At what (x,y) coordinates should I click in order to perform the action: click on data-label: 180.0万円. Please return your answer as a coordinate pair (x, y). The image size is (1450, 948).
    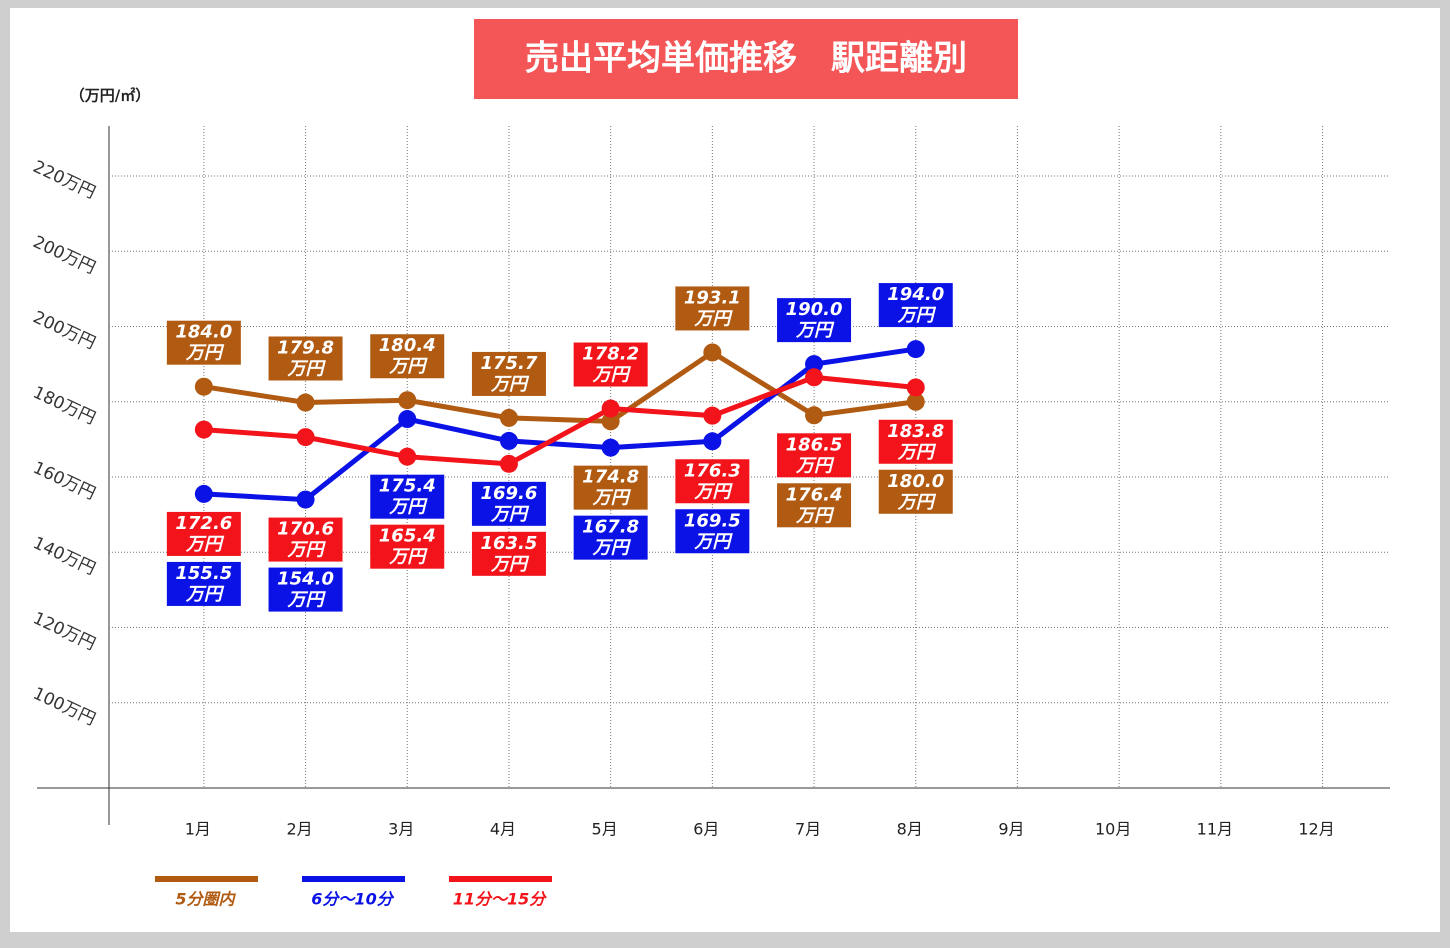
    Looking at the image, I should click on (915, 491).